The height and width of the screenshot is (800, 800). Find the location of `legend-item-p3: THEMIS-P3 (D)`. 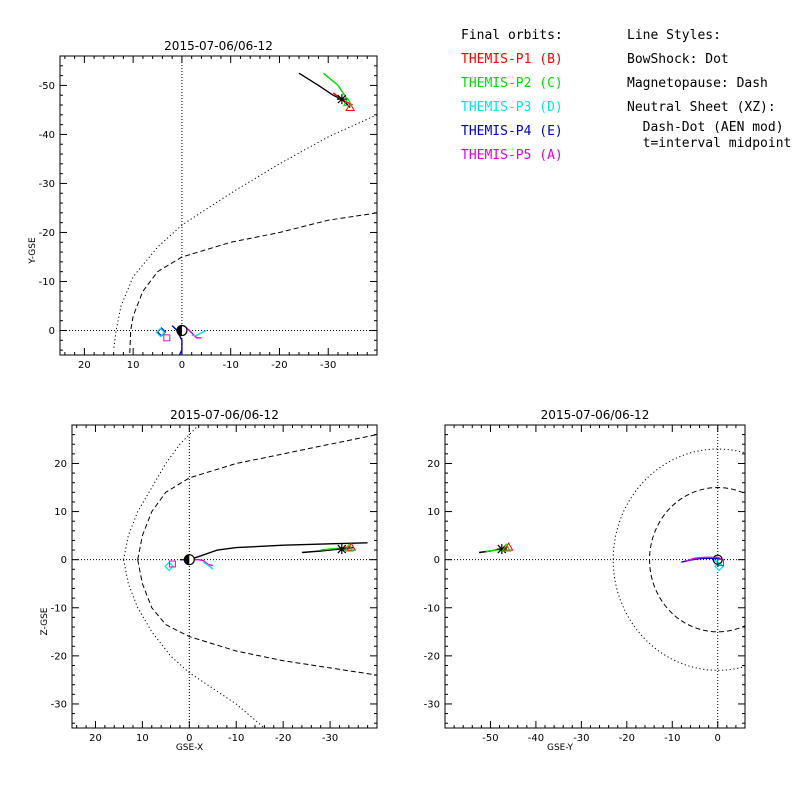

legend-item-p3: THEMIS-P3 (D) is located at coordinates (512, 107).